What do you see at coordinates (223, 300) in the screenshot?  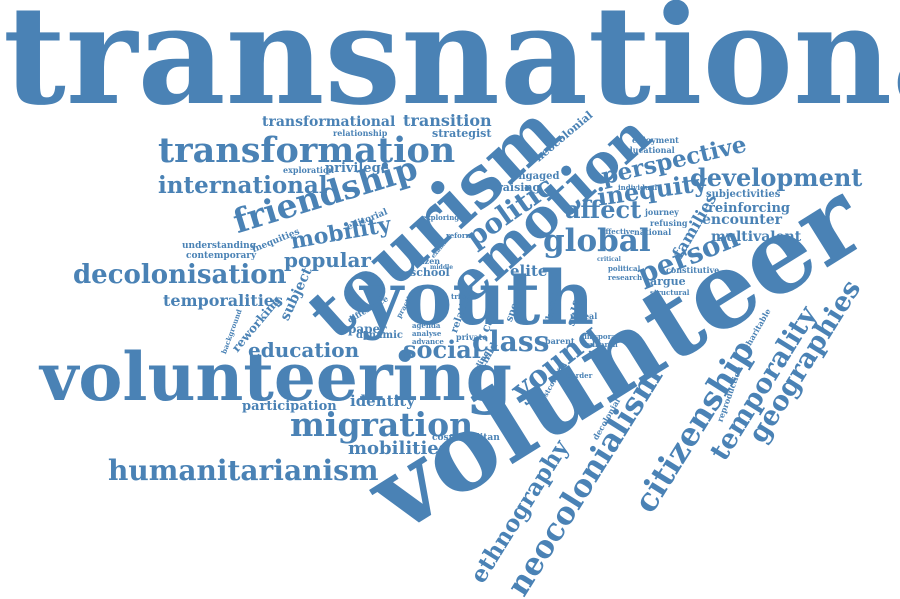 I see `word-temporalities: temporalities` at bounding box center [223, 300].